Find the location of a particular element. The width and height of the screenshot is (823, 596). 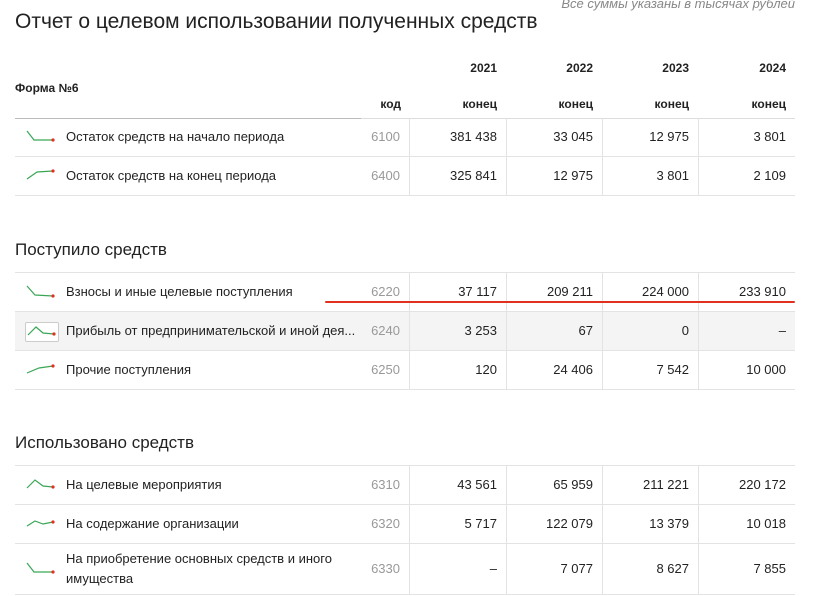

row-value: 220 172 is located at coordinates (762, 484).